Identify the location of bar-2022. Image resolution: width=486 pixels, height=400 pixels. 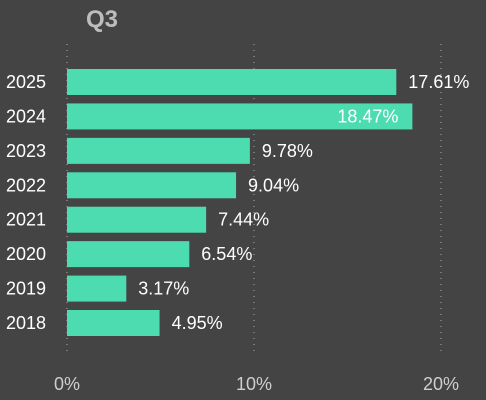
(152, 185).